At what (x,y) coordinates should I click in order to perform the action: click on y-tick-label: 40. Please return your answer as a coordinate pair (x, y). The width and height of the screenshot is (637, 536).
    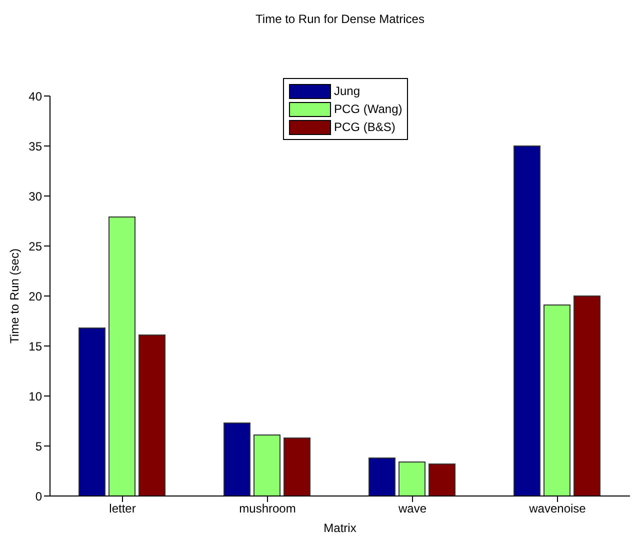
    Looking at the image, I should click on (35, 96).